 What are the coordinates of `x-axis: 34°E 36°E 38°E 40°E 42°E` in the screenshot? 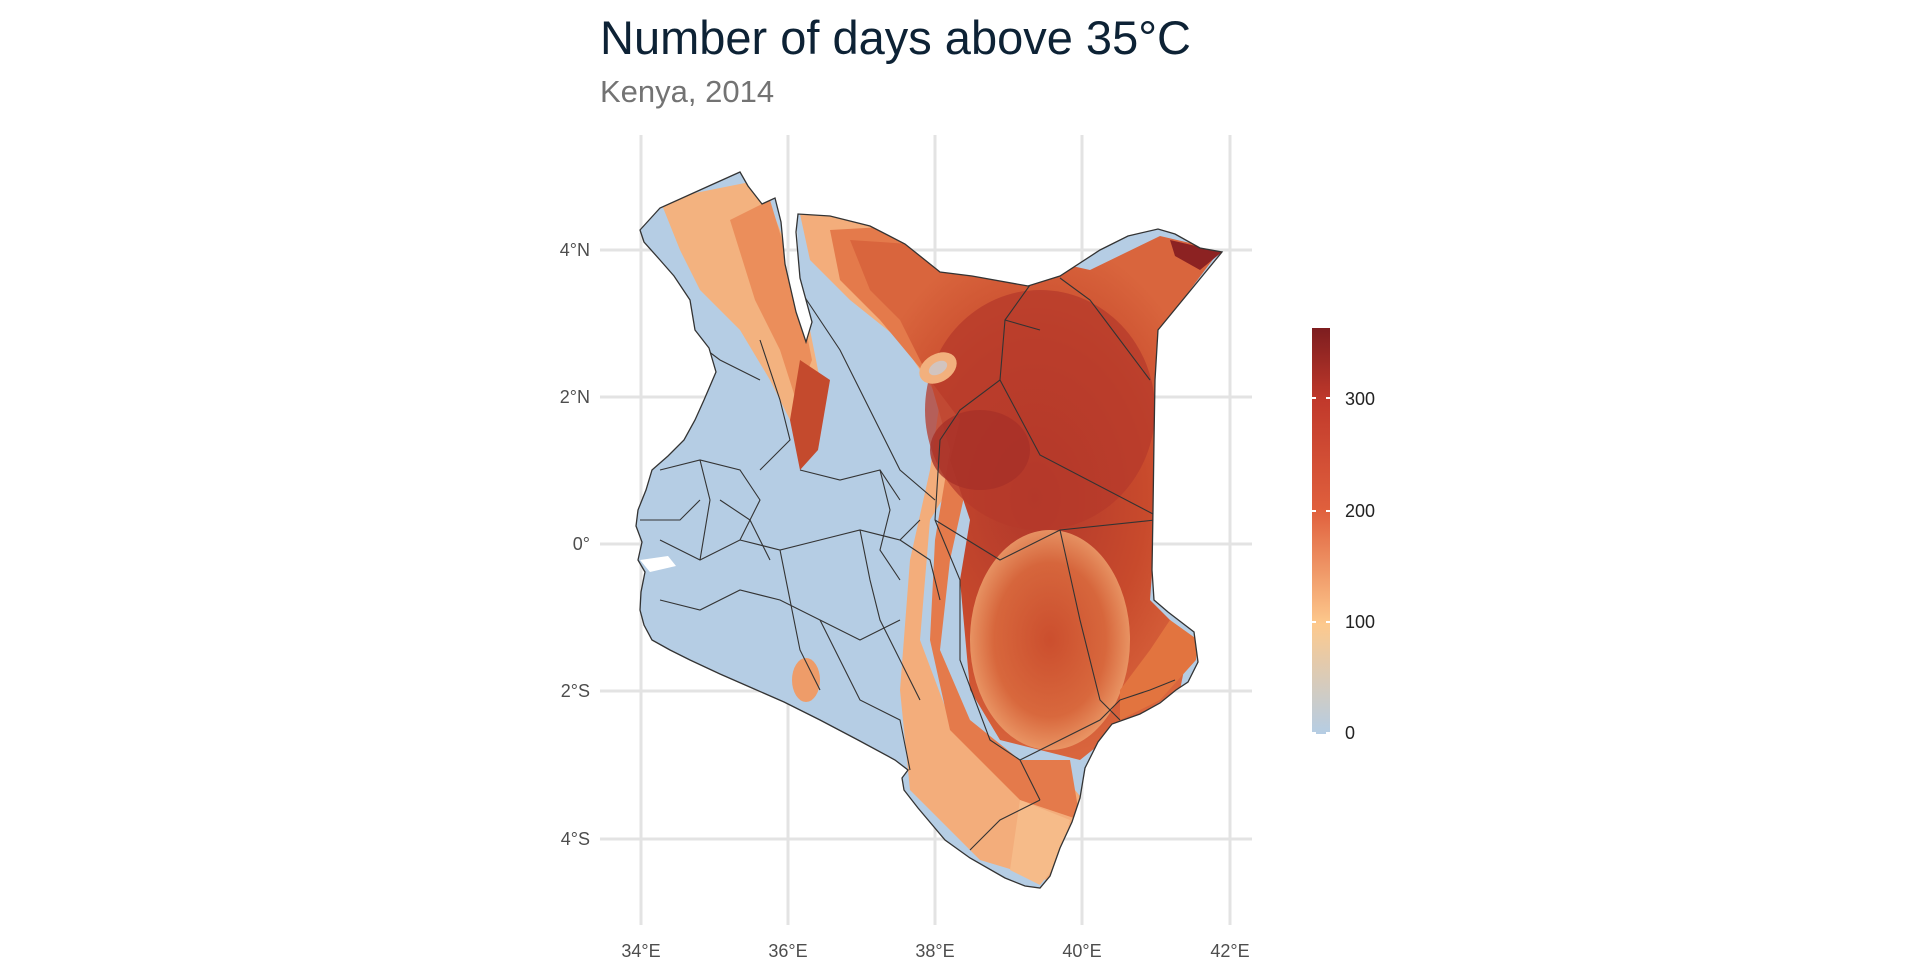 It's located at (935, 950).